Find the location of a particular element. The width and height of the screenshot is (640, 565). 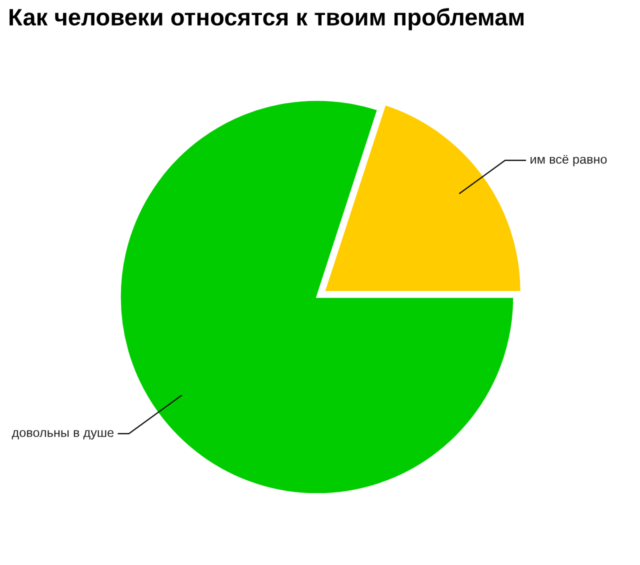

slice-label: им всё равно is located at coordinates (568, 160).